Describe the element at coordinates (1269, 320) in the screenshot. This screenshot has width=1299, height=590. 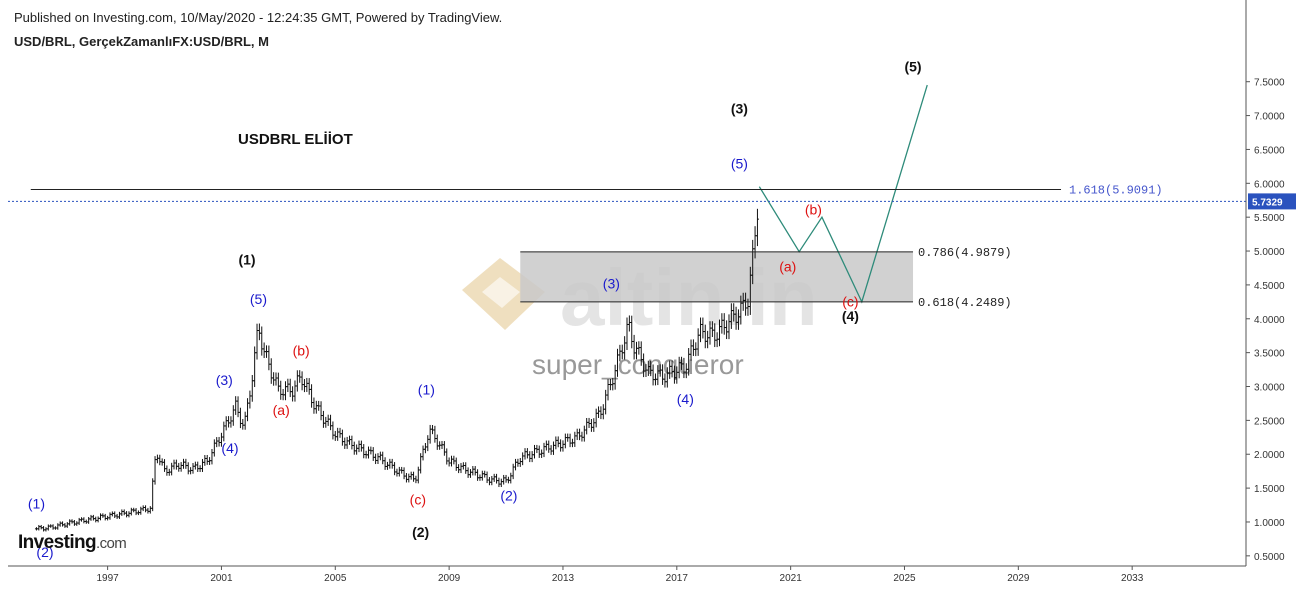
I see `y-tick-label: 4.0000` at that location.